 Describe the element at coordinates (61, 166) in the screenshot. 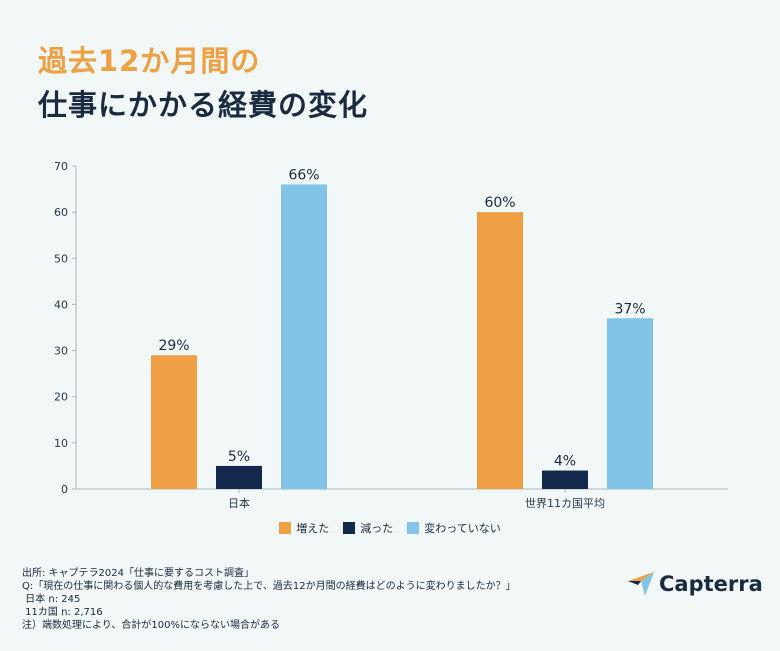

I see `y-tick-label: 70` at that location.